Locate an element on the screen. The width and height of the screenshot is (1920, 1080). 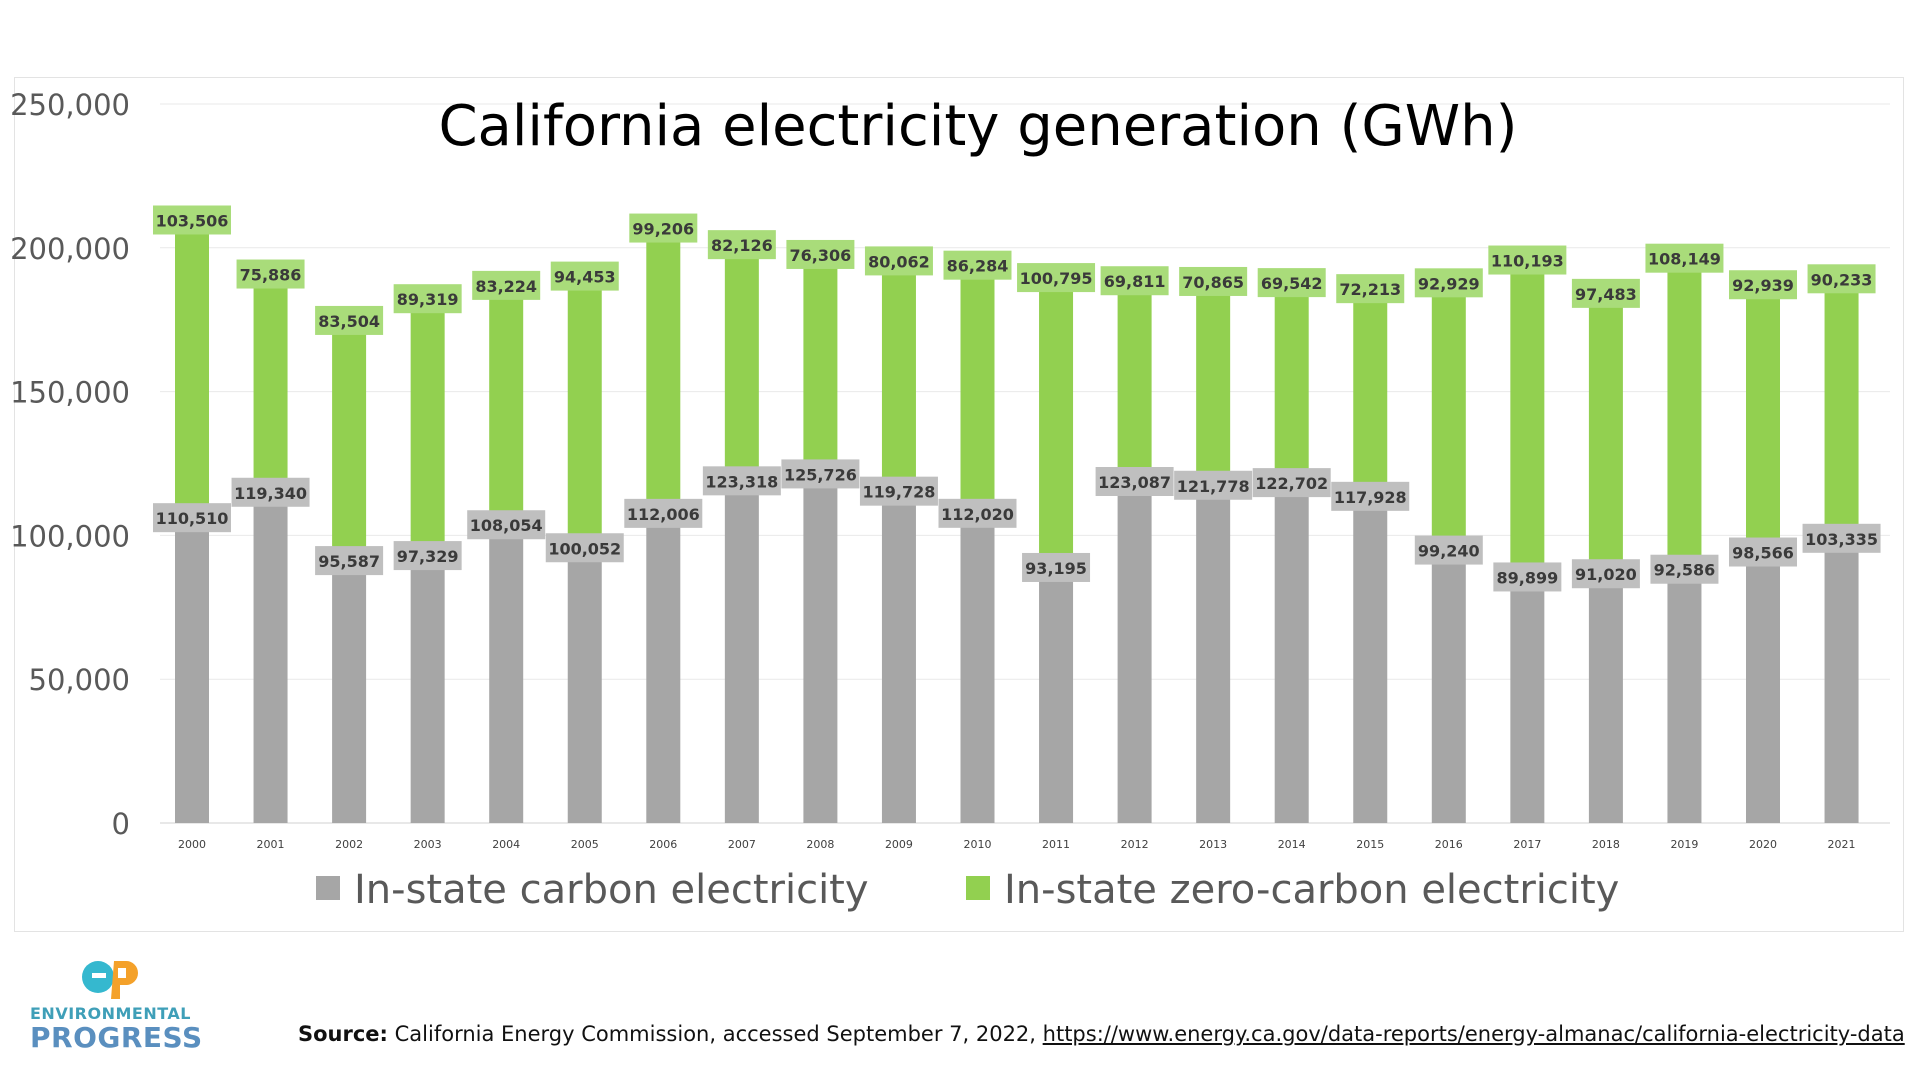
data-label-carbon: 97,329 is located at coordinates (428, 556).